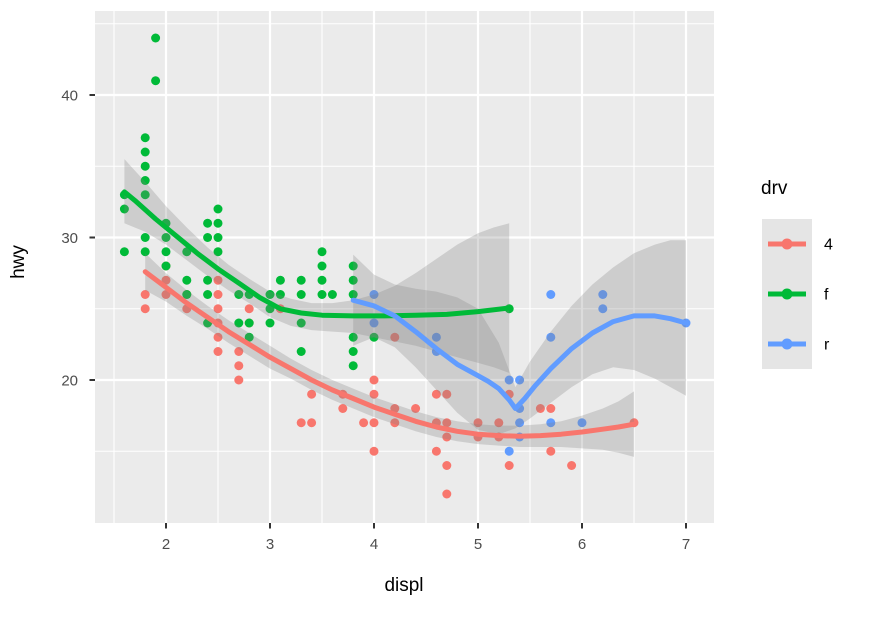  I want to click on legend: 4 f r, so click(797, 294).